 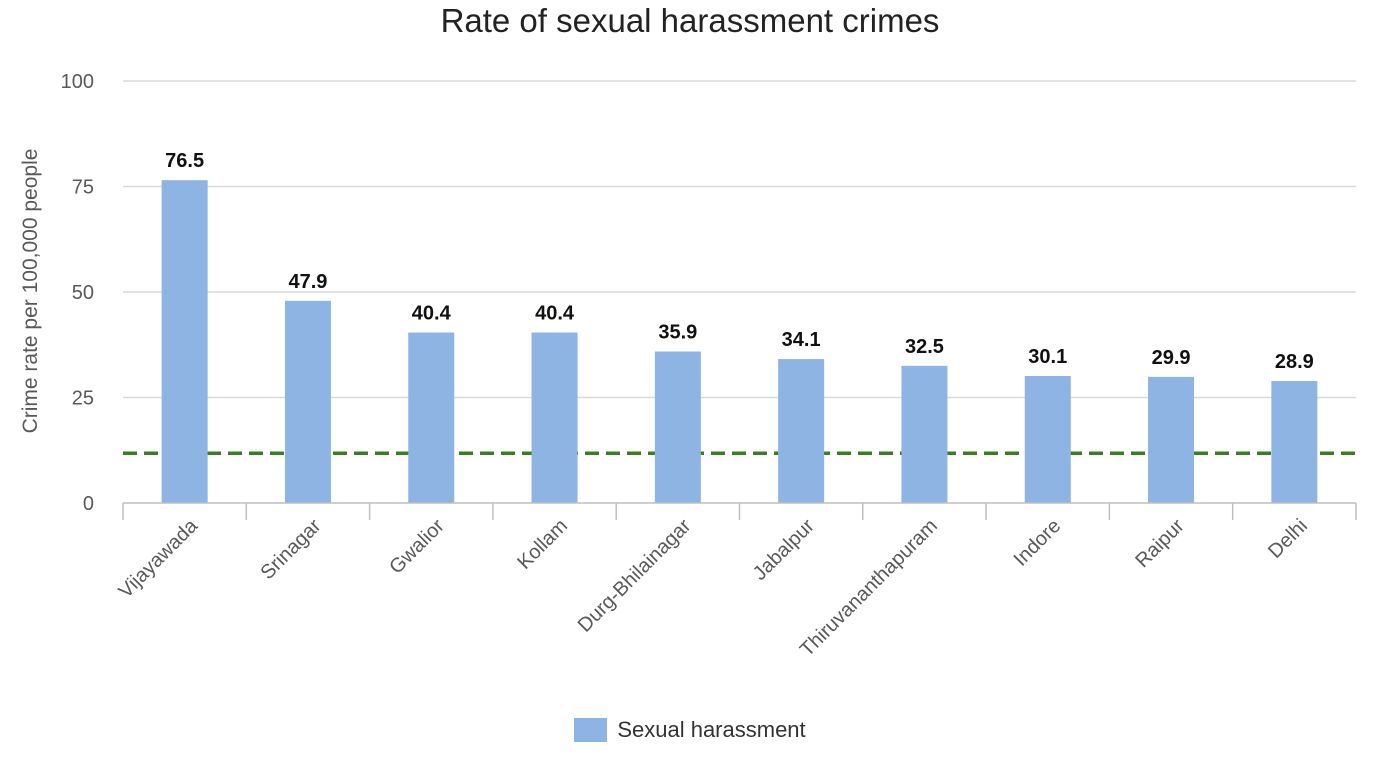 I want to click on data-label-thiruvananthapuram: 32.5, so click(x=924, y=347).